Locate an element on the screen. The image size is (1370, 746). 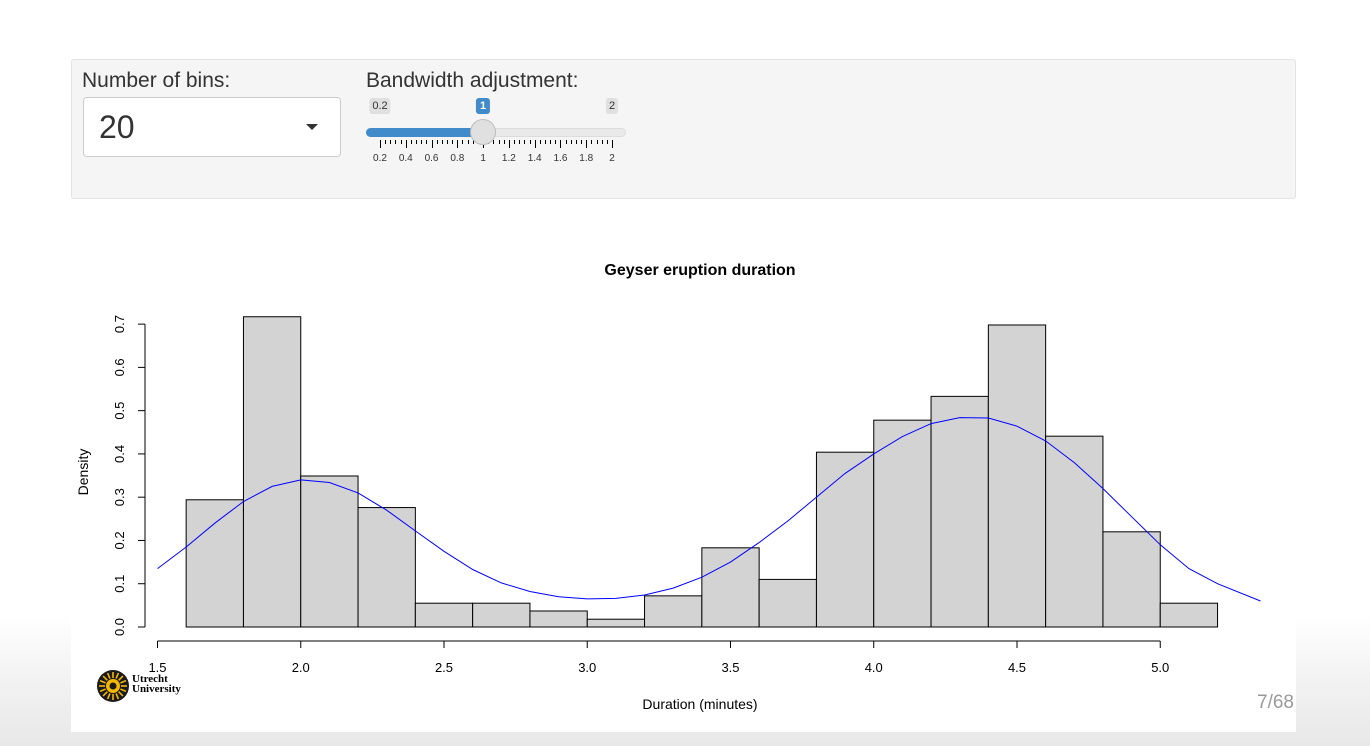
y-tick-label: 0.7 is located at coordinates (119, 324).